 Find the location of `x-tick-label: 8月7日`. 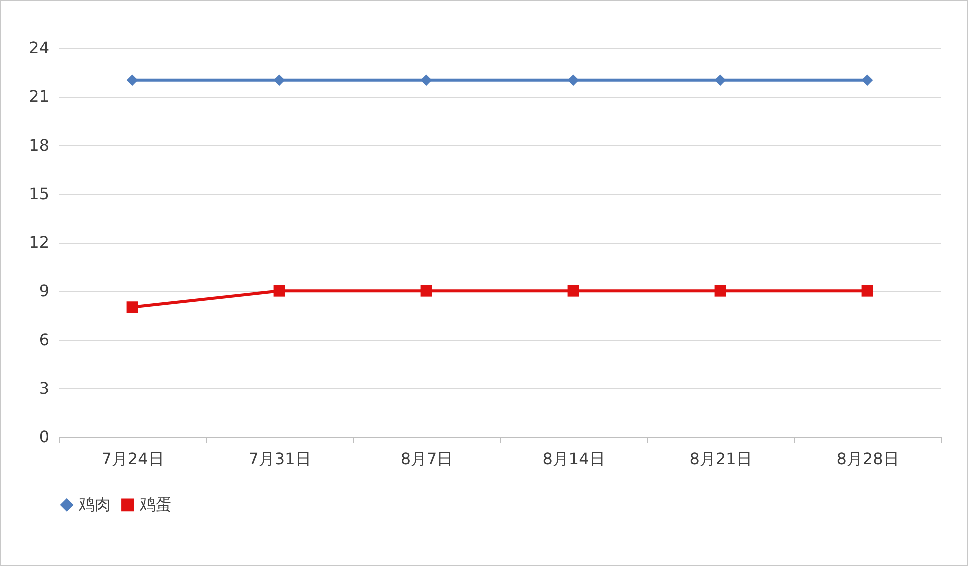

x-tick-label: 8月7日 is located at coordinates (427, 459).